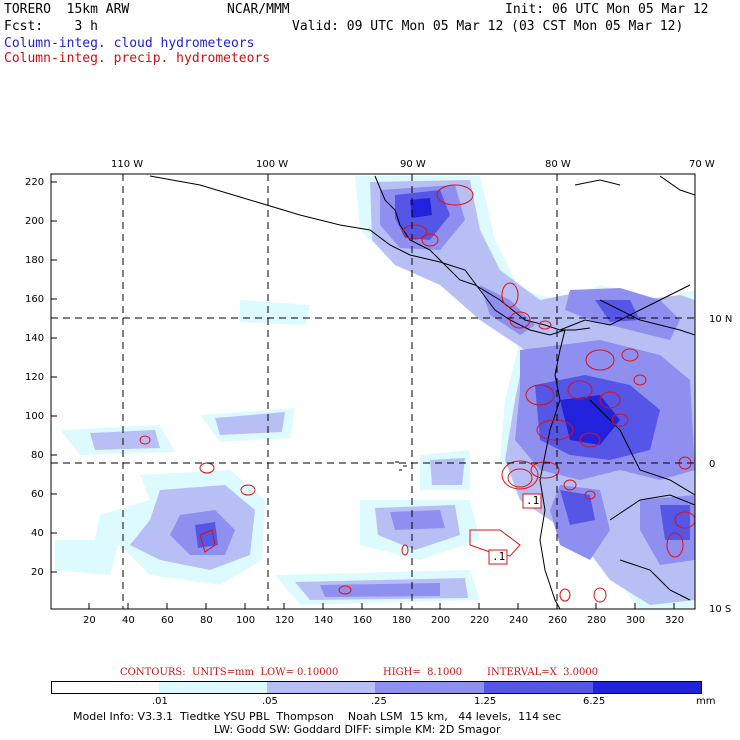  I want to click on x-tick-60: 60, so click(167, 620).